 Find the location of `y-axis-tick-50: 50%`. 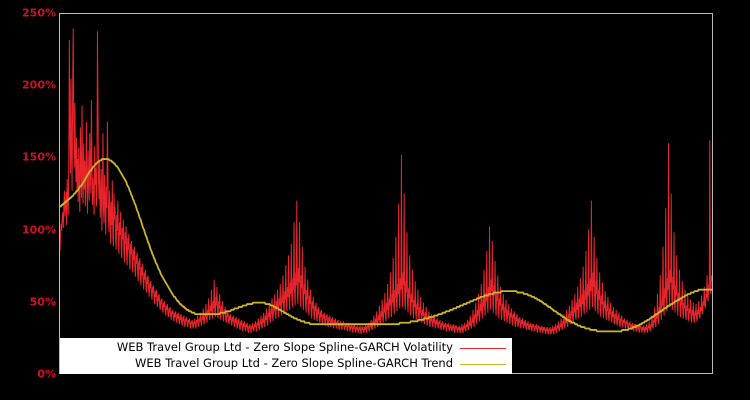

y-axis-tick-50: 50% is located at coordinates (42, 302).